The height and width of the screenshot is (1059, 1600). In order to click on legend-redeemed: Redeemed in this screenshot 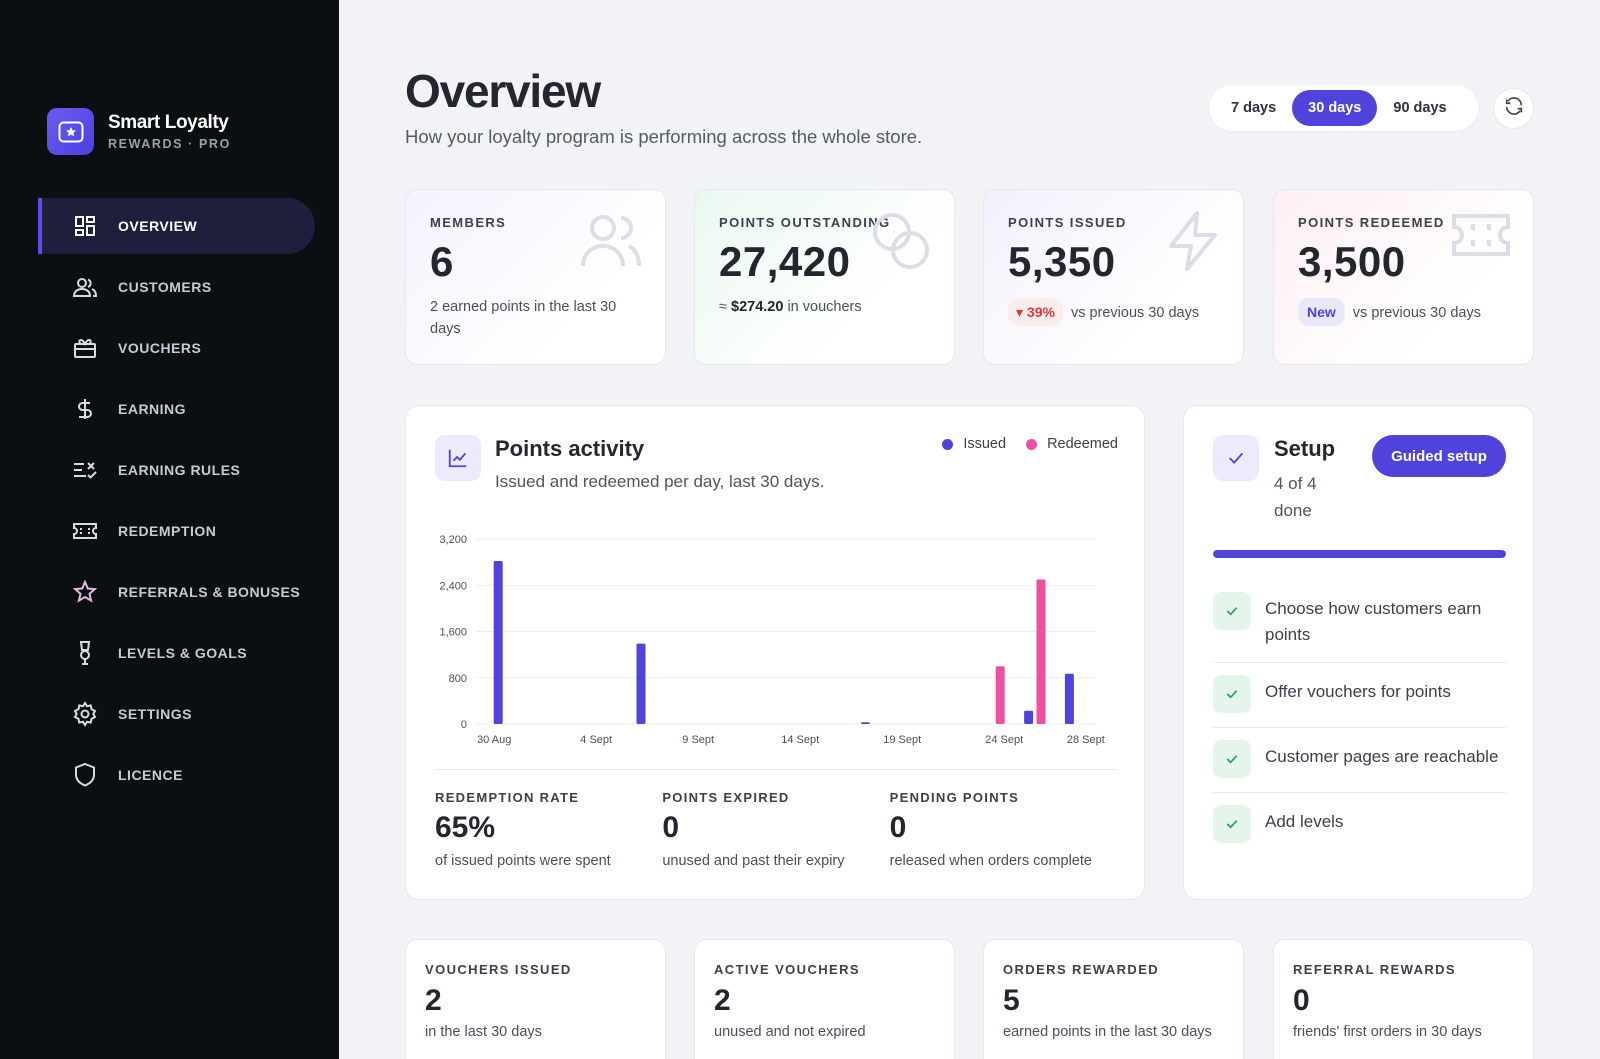, I will do `click(1072, 444)`.